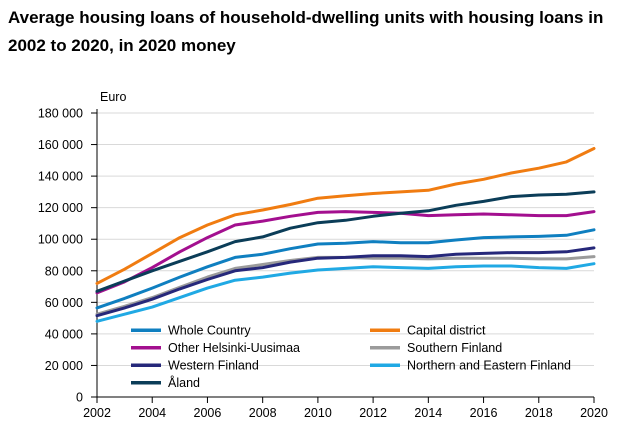 The image size is (637, 434). What do you see at coordinates (97, 413) in the screenshot?
I see `x-tick-label: 2002` at bounding box center [97, 413].